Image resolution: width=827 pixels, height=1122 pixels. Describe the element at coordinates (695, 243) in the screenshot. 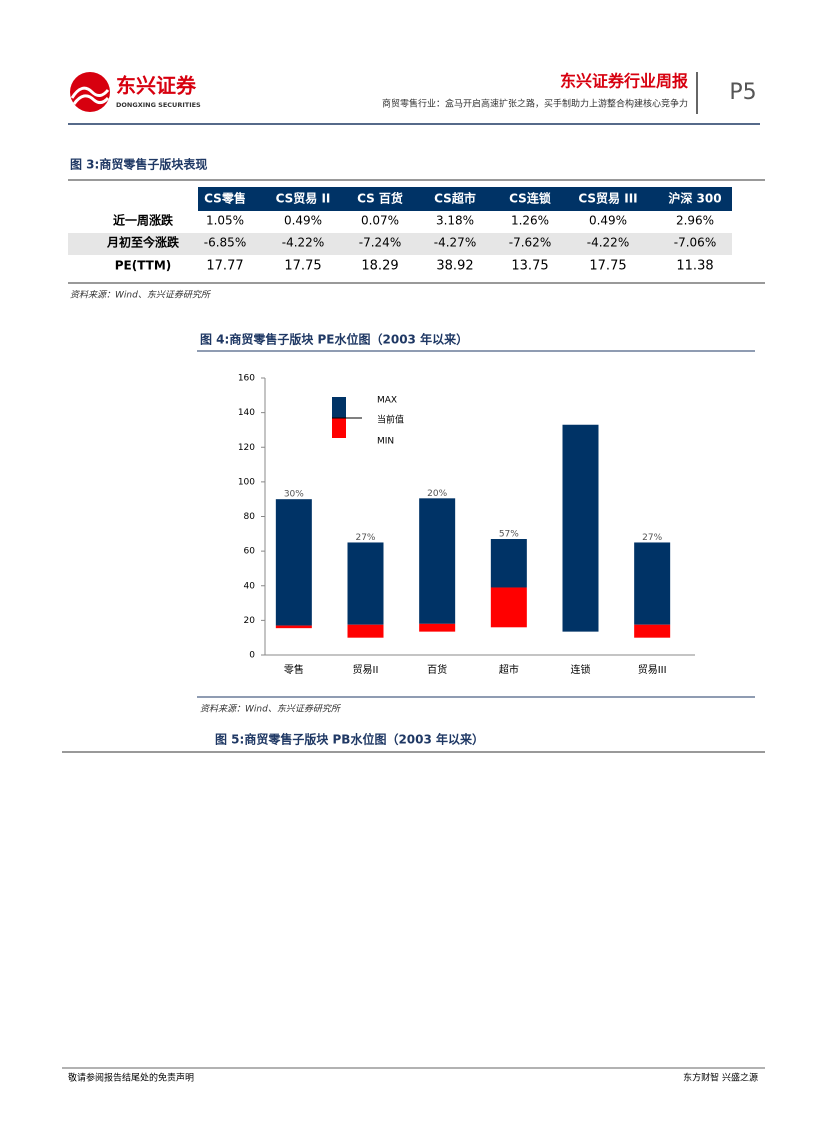

I see `cell: -7.06%` at that location.